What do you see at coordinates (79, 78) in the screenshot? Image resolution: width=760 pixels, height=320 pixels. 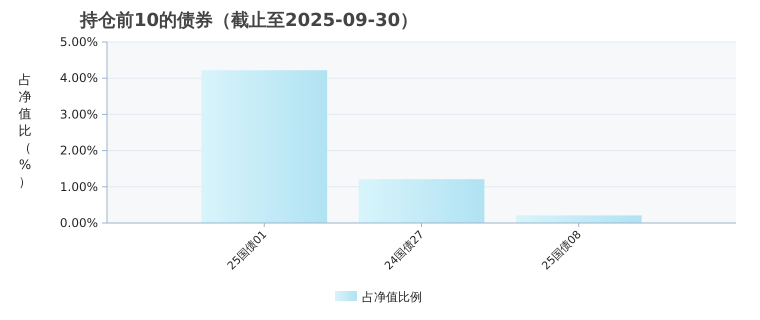 I see `y-tick-label: 4.00%` at bounding box center [79, 78].